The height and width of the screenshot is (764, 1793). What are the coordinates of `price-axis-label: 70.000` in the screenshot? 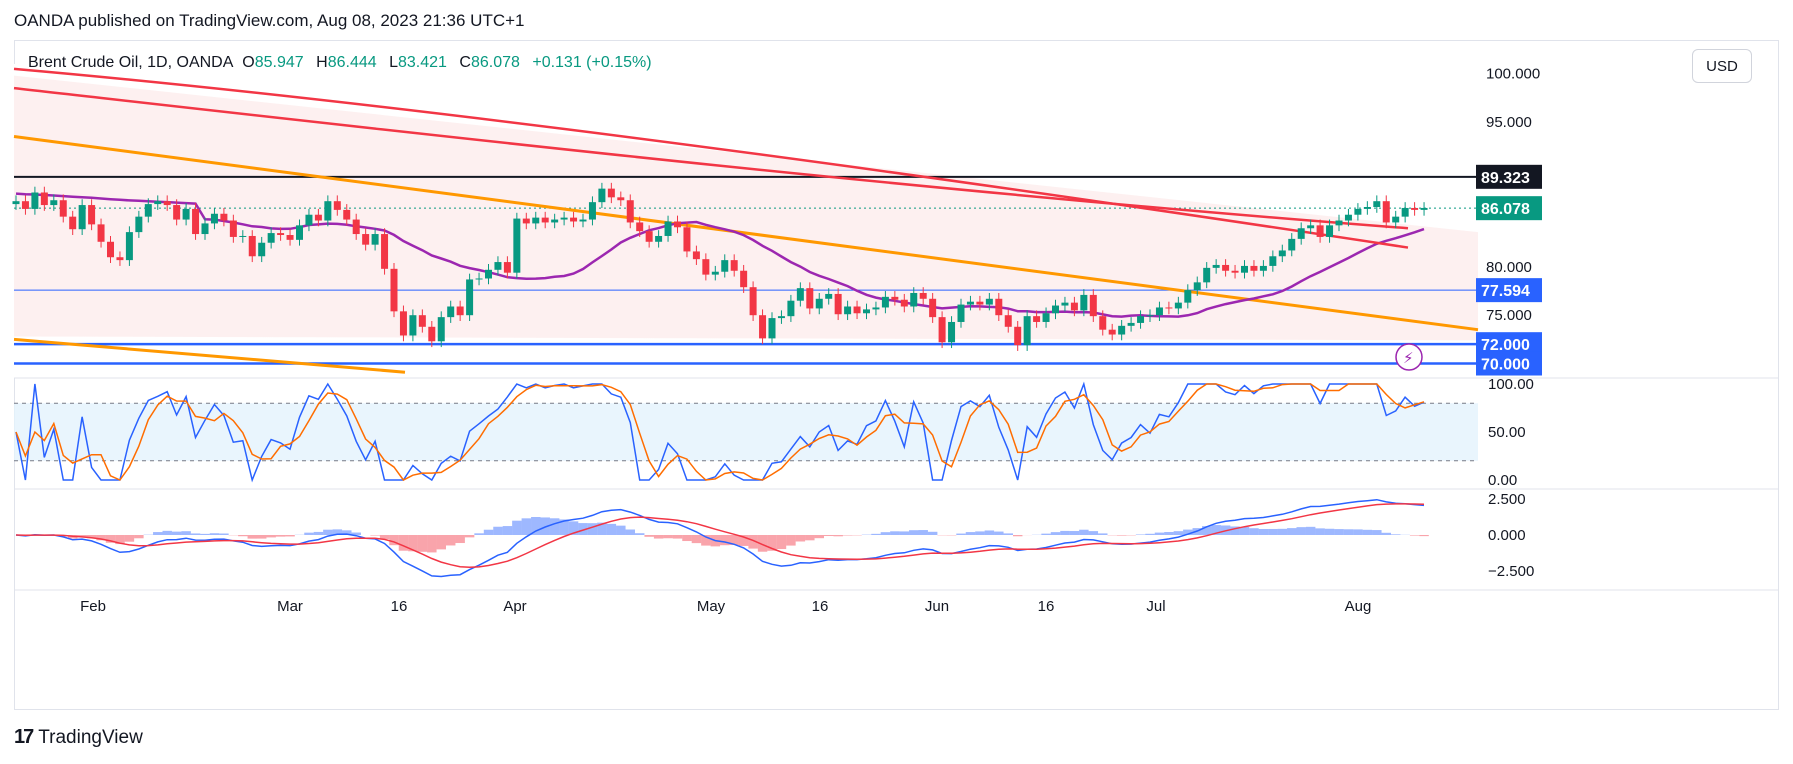 It's located at (1505, 365).